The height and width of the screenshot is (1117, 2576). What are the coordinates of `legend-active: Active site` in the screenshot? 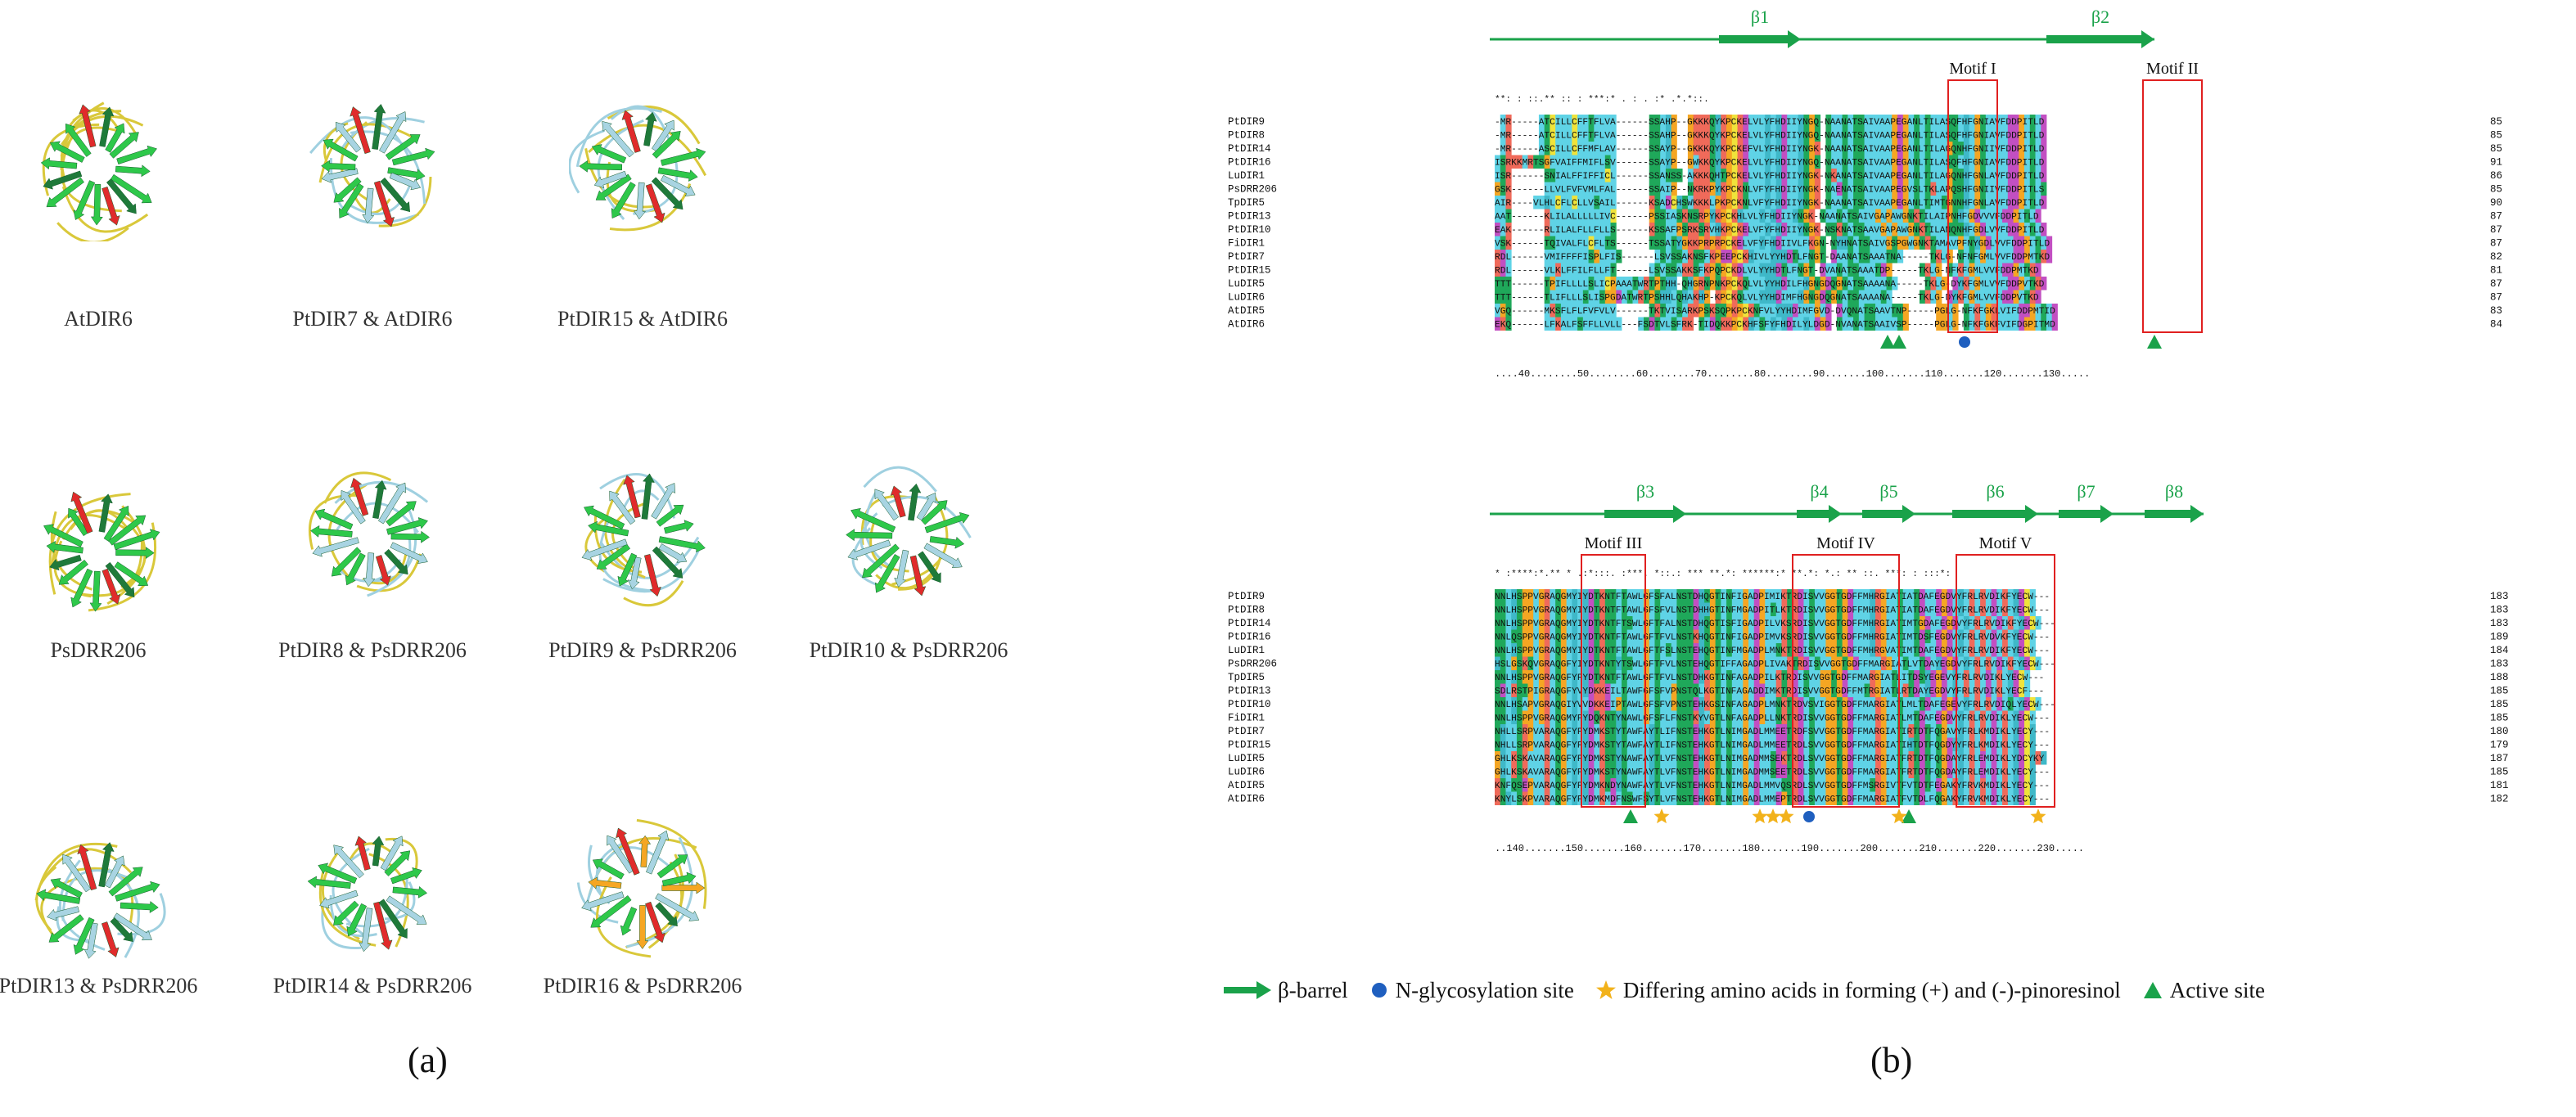 It's located at (2203, 990).